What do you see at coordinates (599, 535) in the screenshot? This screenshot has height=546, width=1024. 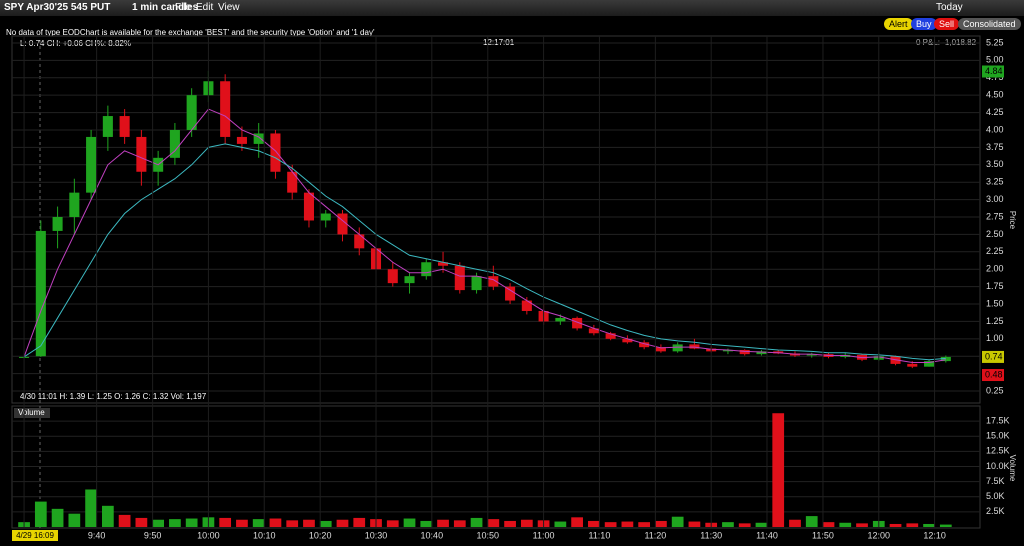 I see `x-tick-label: 11:10` at bounding box center [599, 535].